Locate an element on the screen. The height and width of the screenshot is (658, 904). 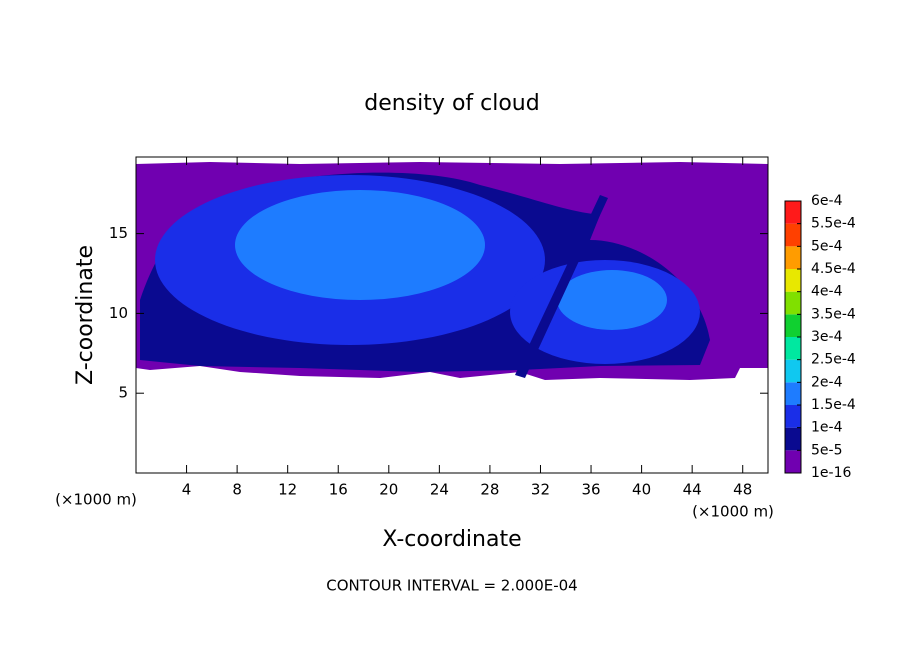
colorbar-label: 2e-4 is located at coordinates (827, 382).